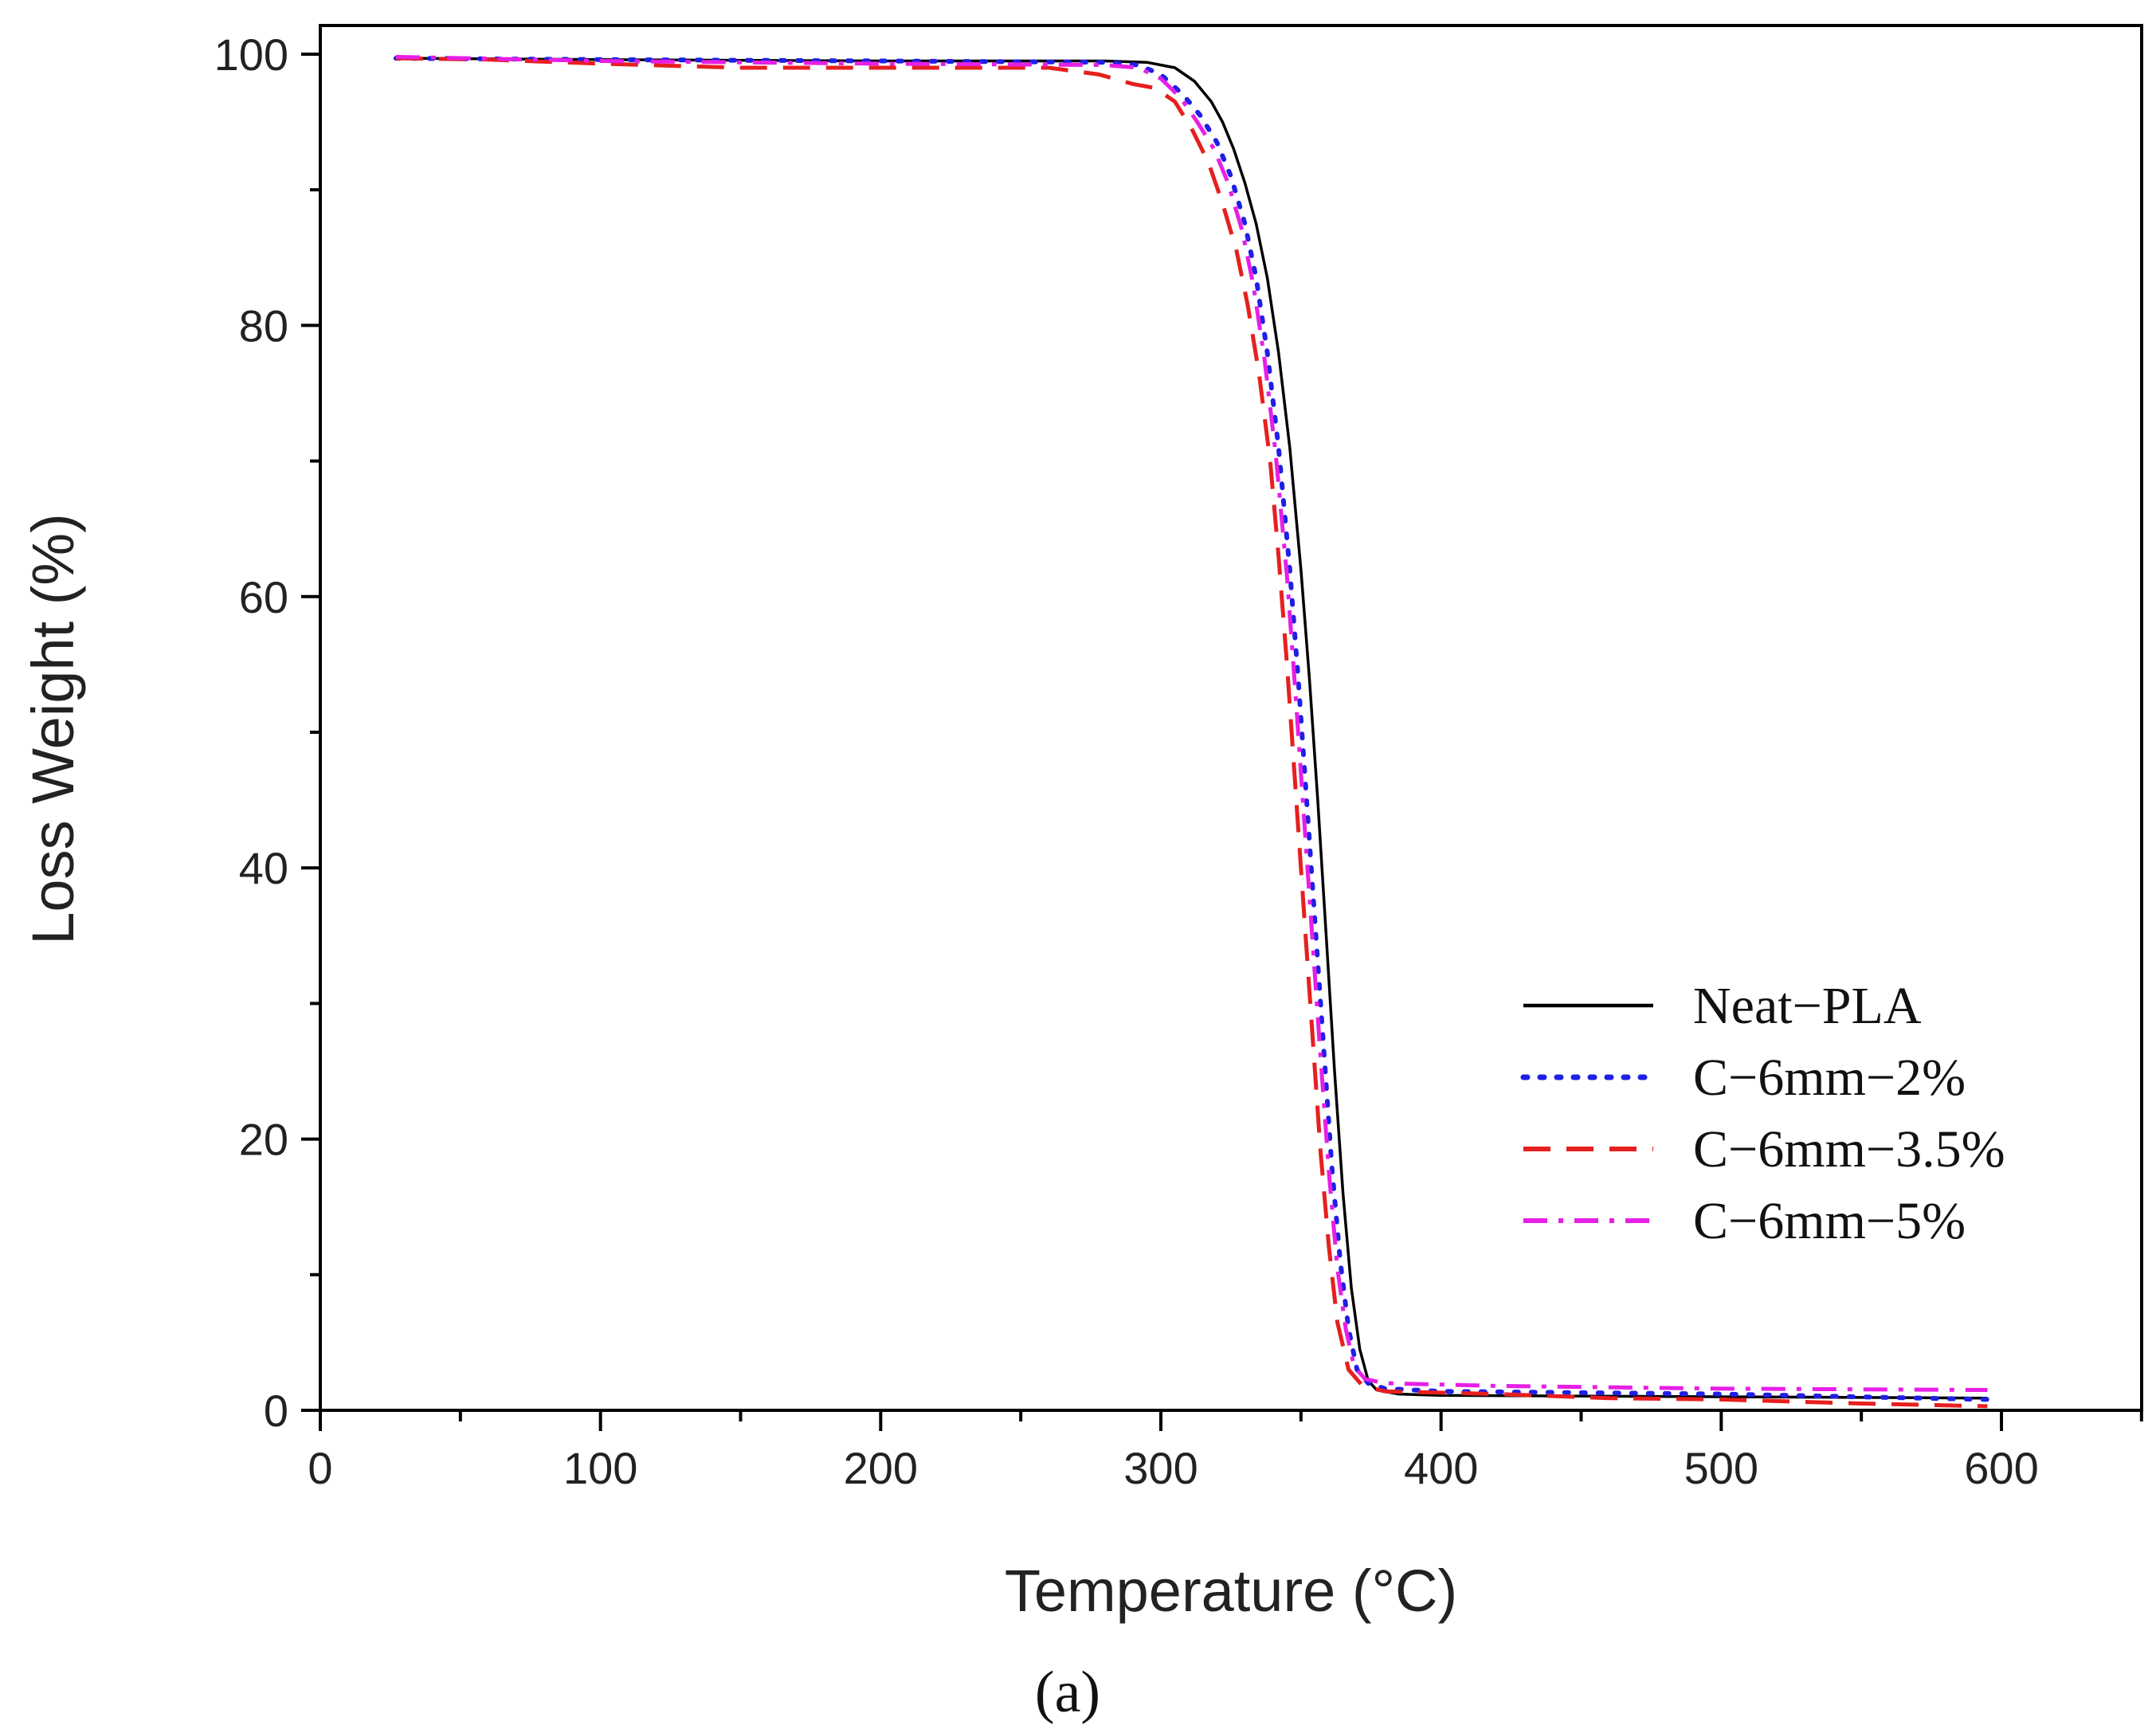 The height and width of the screenshot is (1733, 2156). What do you see at coordinates (1231, 1591) in the screenshot?
I see `x-axis-title: Temperature (°C)` at bounding box center [1231, 1591].